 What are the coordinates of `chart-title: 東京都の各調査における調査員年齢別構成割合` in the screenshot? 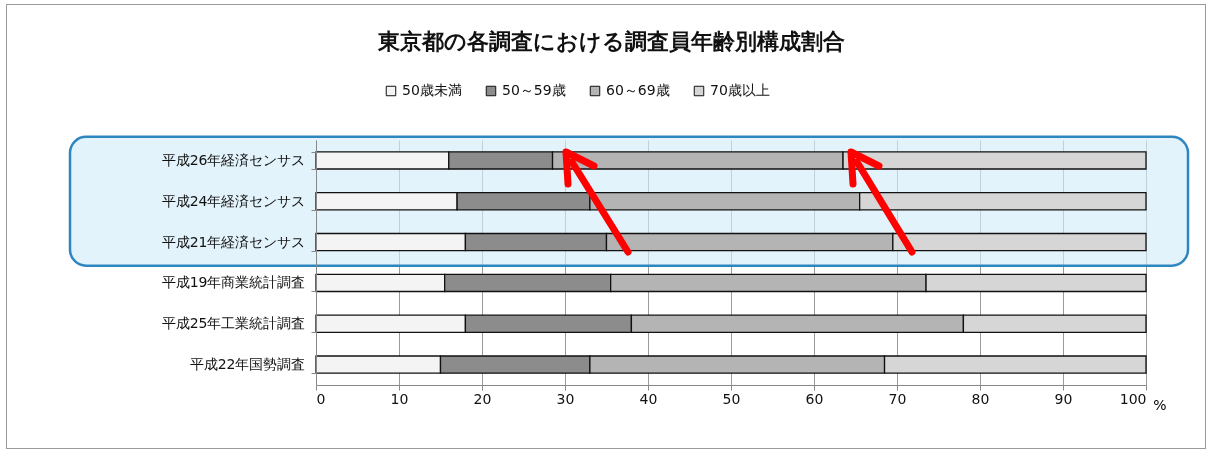 It's located at (610, 41).